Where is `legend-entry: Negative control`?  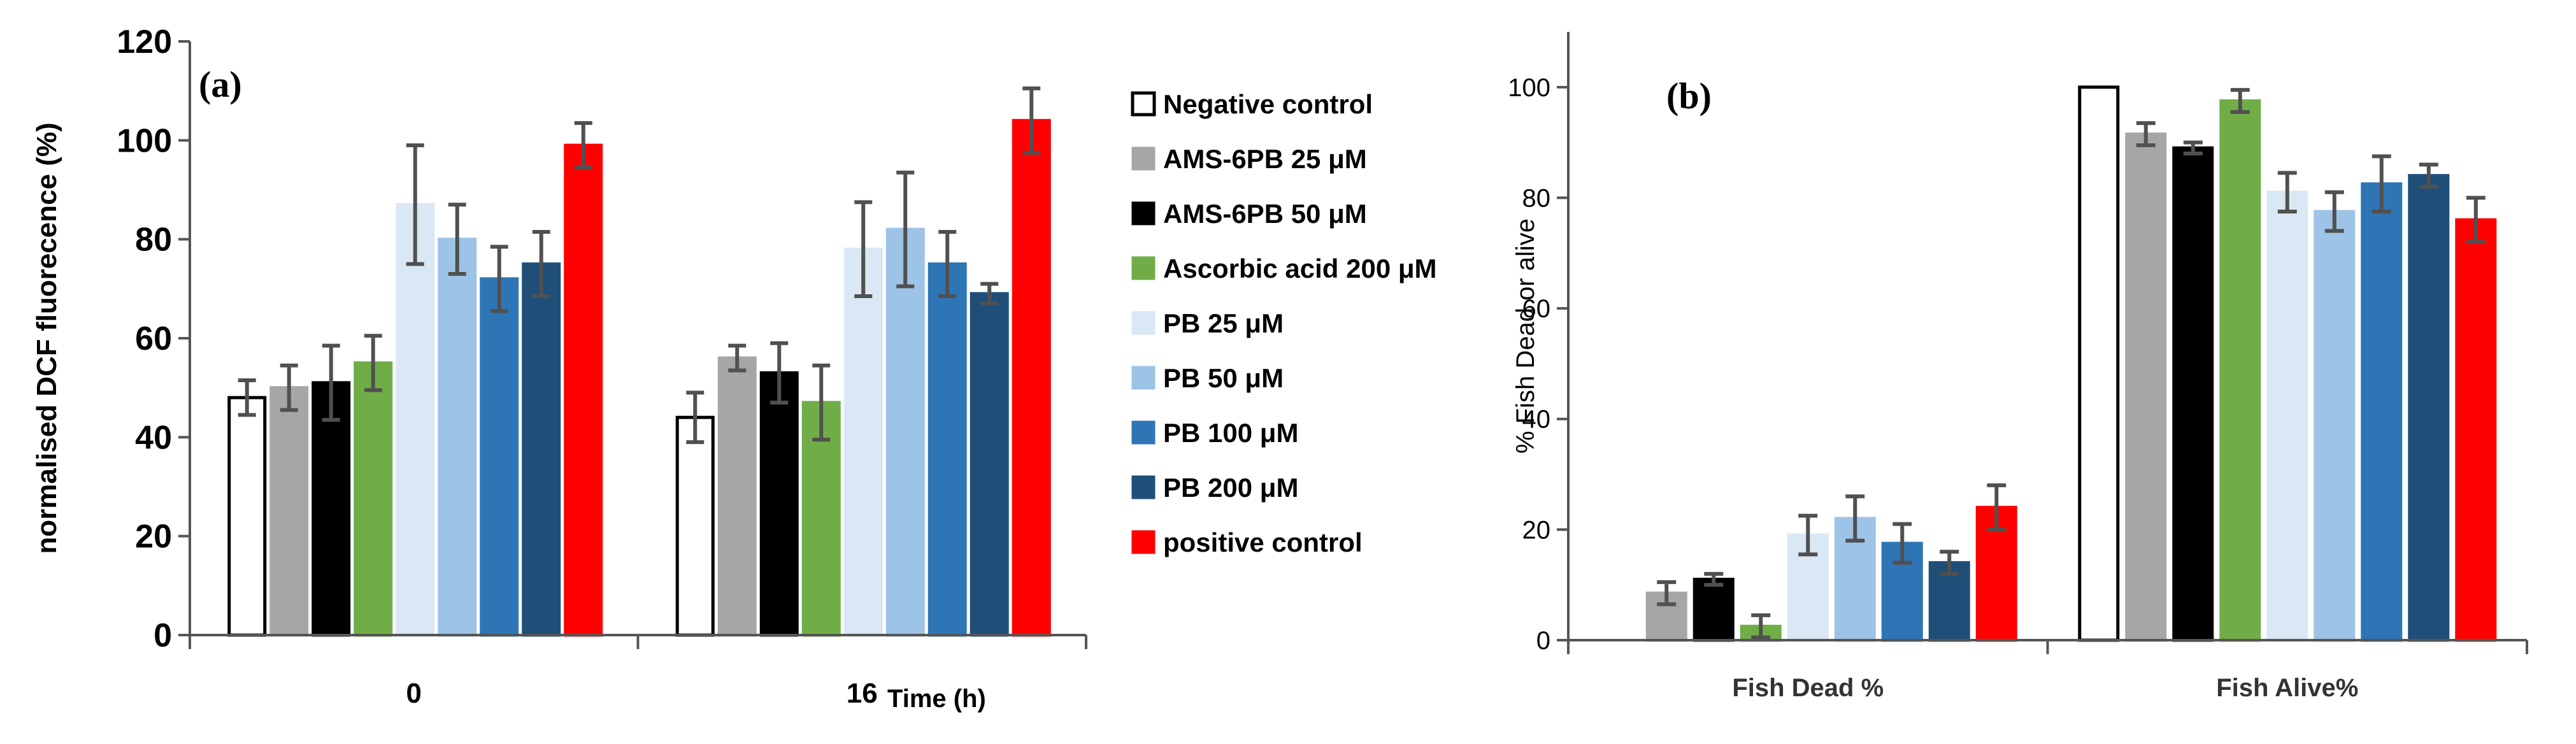 legend-entry: Negative control is located at coordinates (1268, 104).